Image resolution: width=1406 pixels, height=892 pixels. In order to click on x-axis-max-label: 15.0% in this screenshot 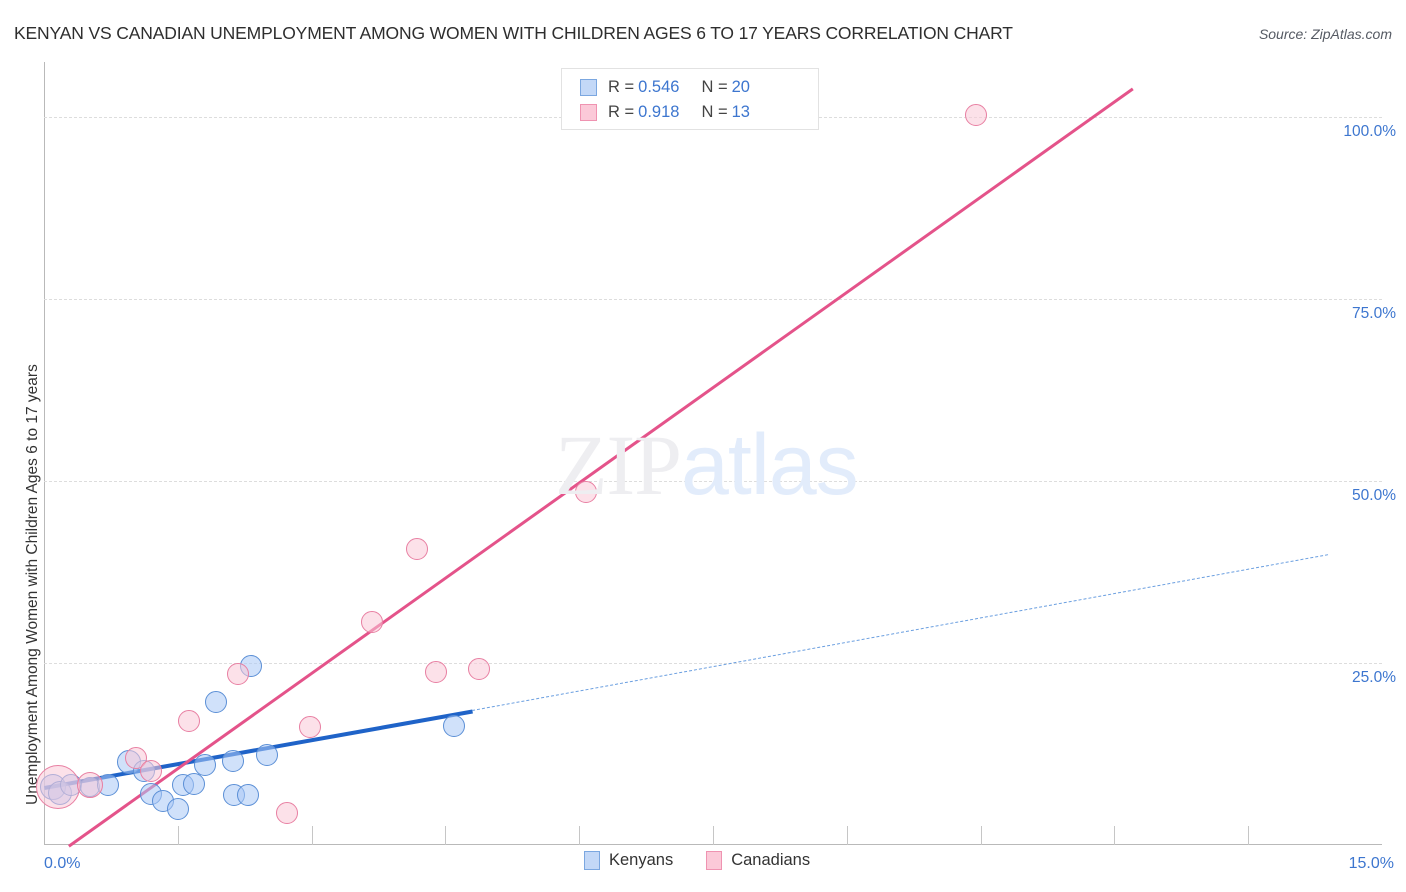, I will do `click(1371, 863)`.